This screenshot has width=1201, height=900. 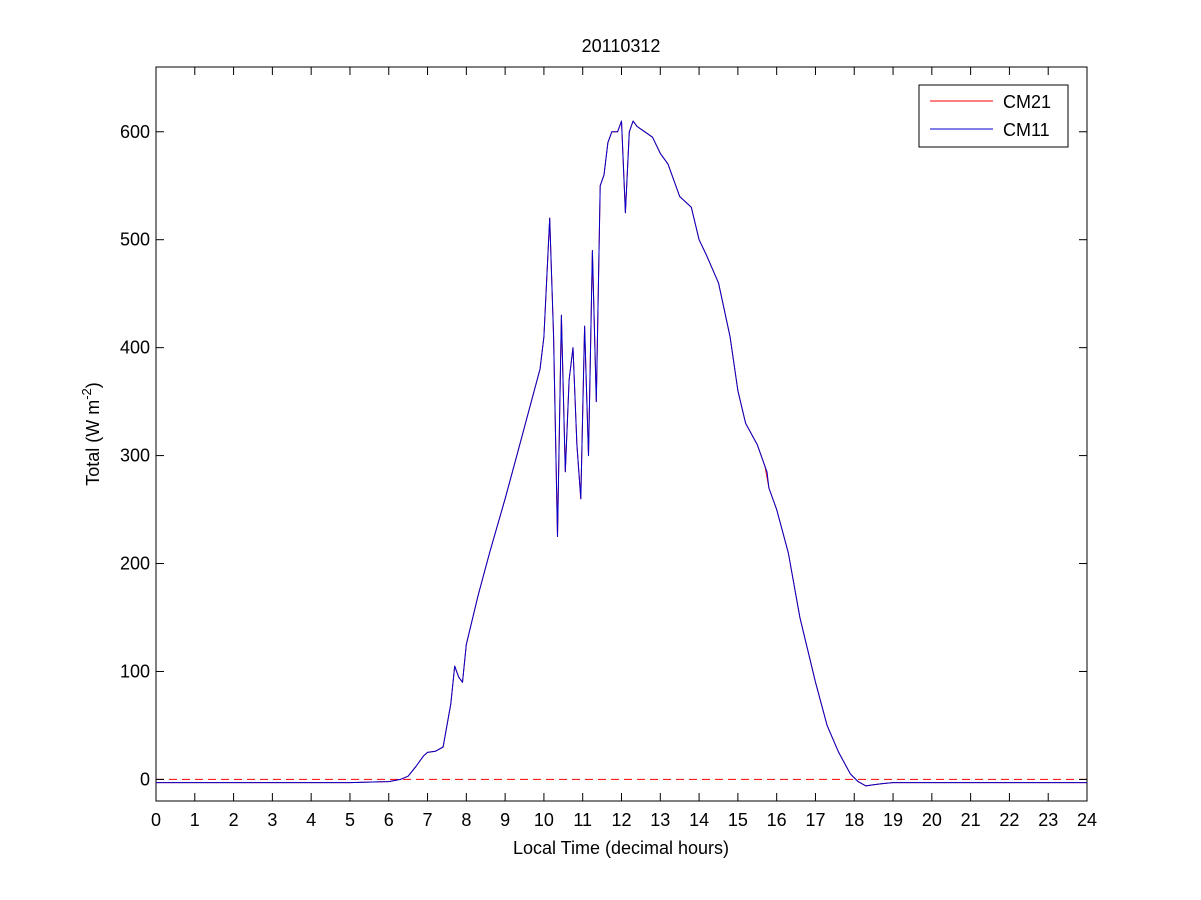 What do you see at coordinates (815, 820) in the screenshot?
I see `x-tick-label: 17` at bounding box center [815, 820].